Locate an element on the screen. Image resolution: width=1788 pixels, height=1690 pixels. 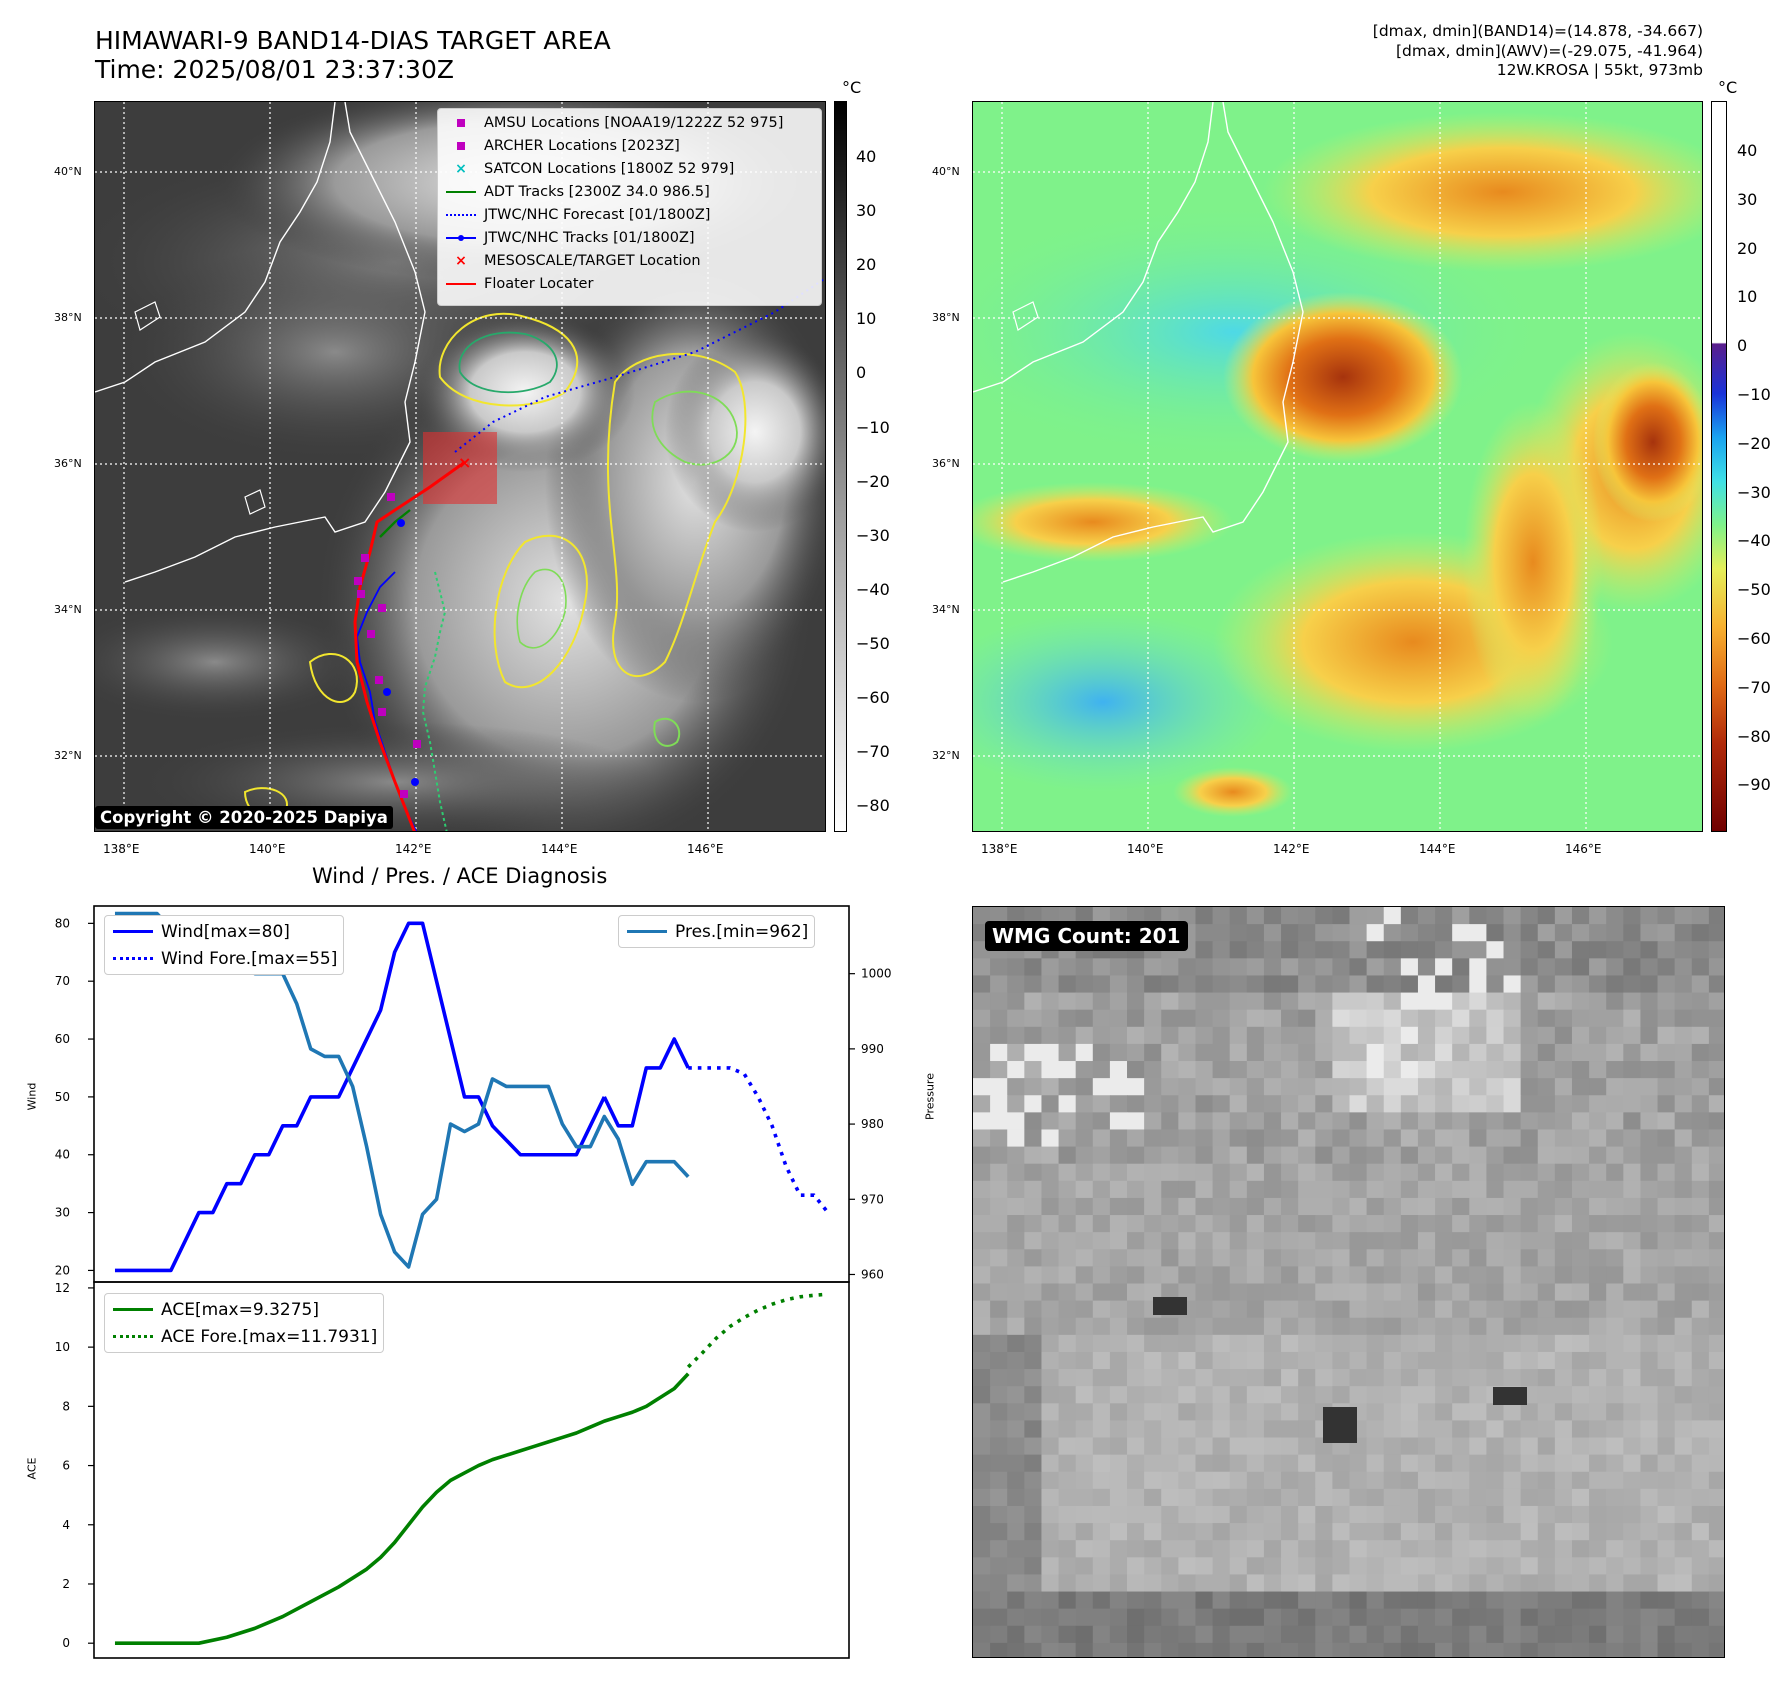
legend-item-archer: ARCHER Locations [2023Z] is located at coordinates (629, 145).